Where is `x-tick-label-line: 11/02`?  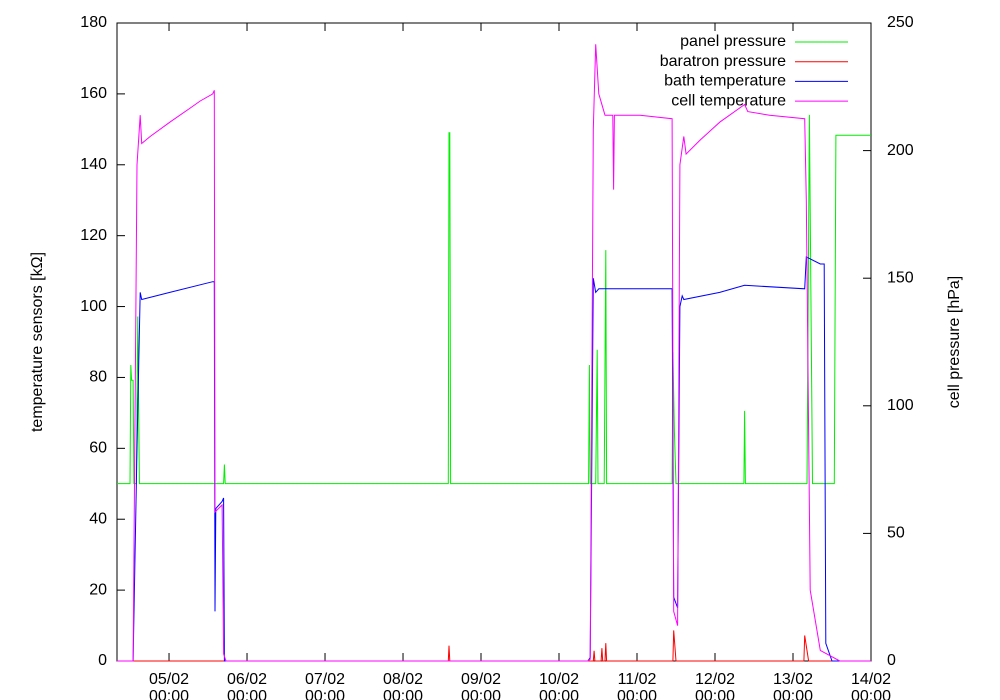
x-tick-label-line: 11/02 is located at coordinates (637, 679).